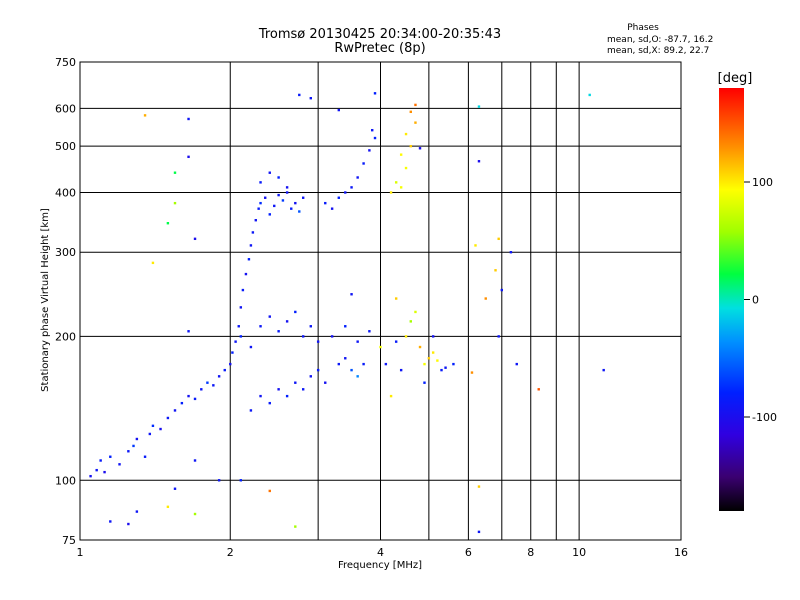 The width and height of the screenshot is (800, 600). What do you see at coordinates (762, 182) in the screenshot?
I see `colorbar-tick-label: 100` at bounding box center [762, 182].